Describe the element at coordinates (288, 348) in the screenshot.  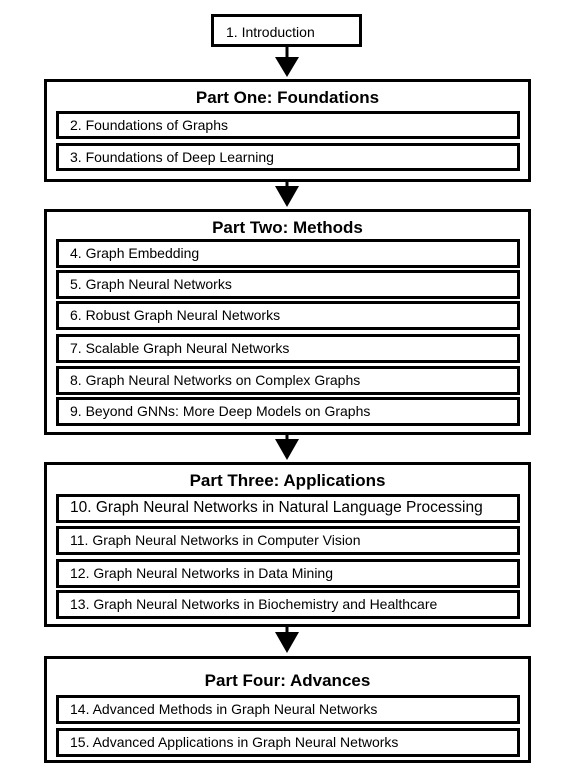
I see `chapter-7: 7. Scalable Graph Neural Networks` at that location.